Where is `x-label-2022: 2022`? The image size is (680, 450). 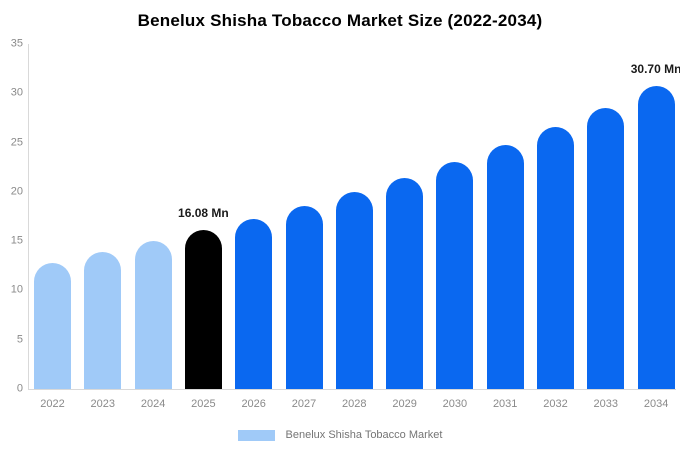
x-label-2022: 2022 is located at coordinates (52, 404).